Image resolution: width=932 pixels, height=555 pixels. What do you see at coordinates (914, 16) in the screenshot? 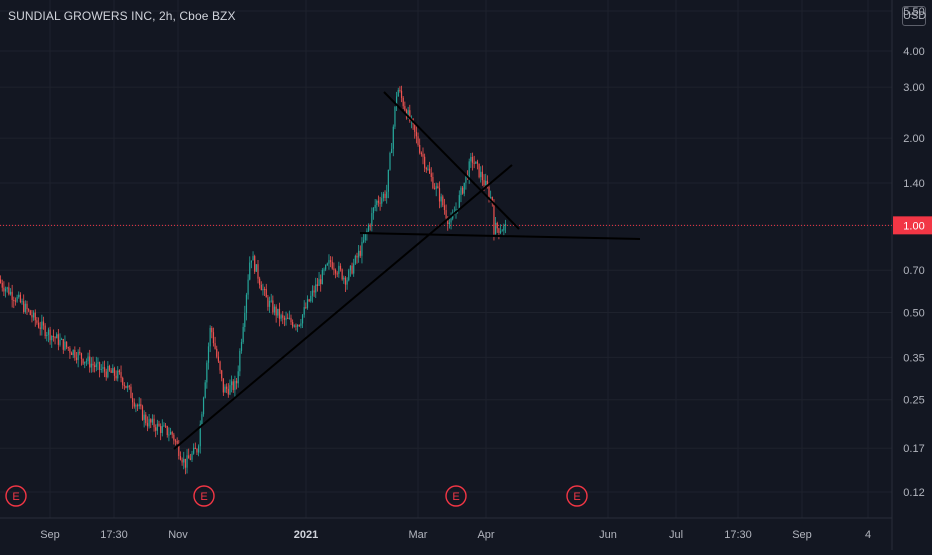
I see `currency-button: USD` at bounding box center [914, 16].